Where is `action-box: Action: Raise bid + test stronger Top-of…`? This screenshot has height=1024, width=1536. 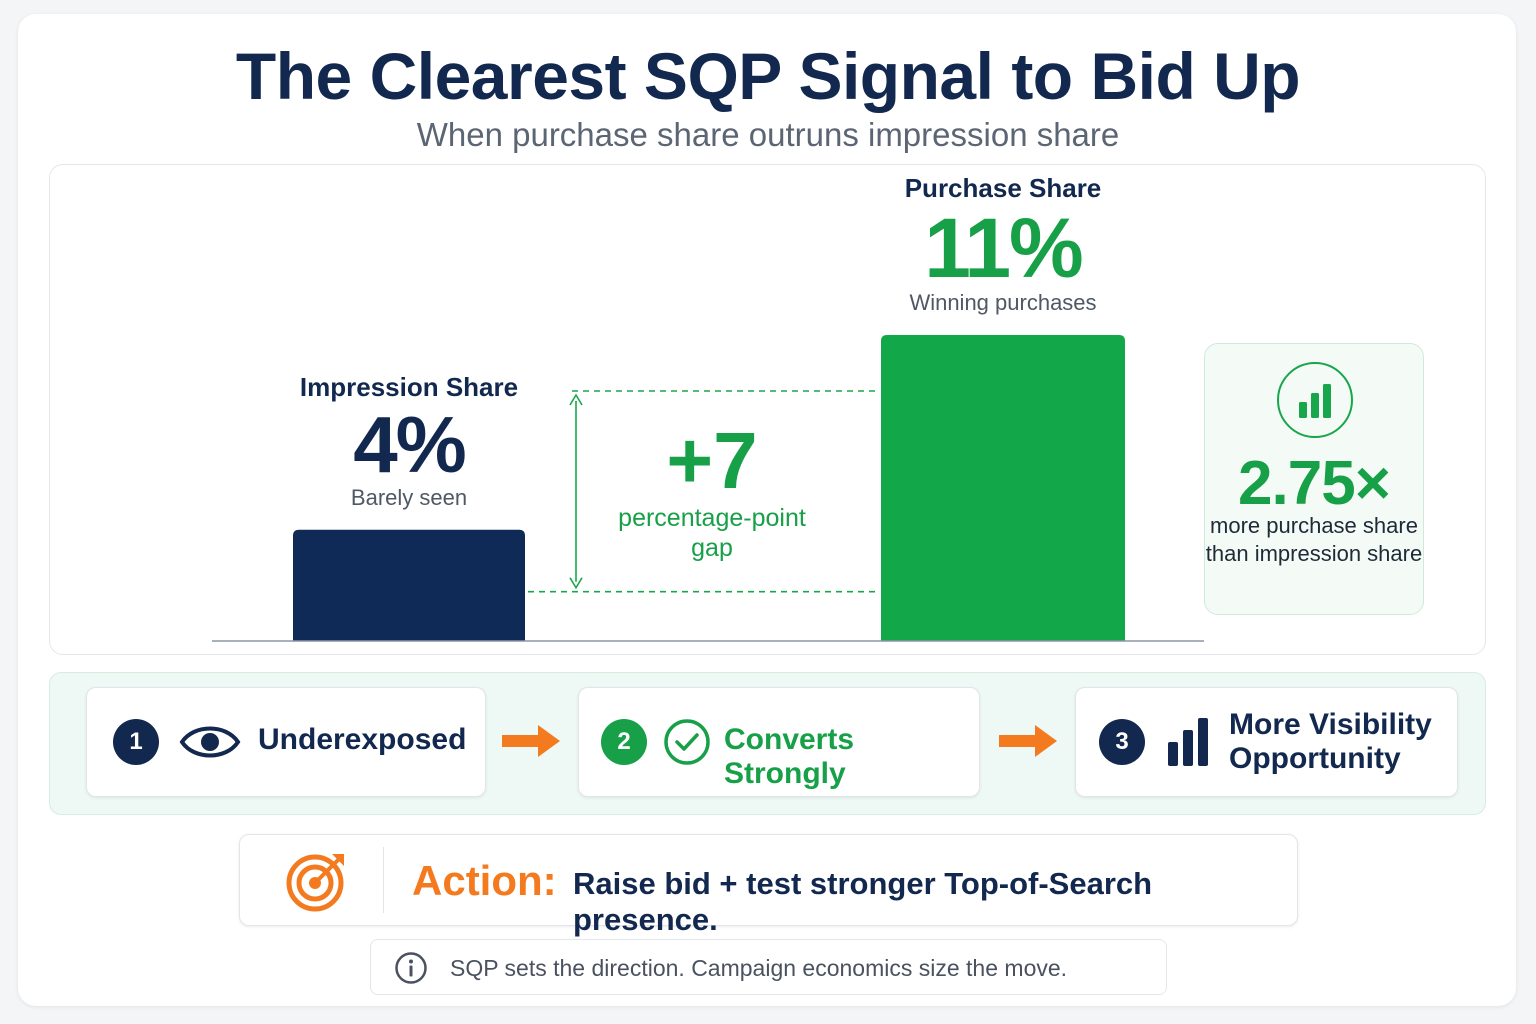
action-box: Action: Raise bid + test stronger Top-of… is located at coordinates (768, 885).